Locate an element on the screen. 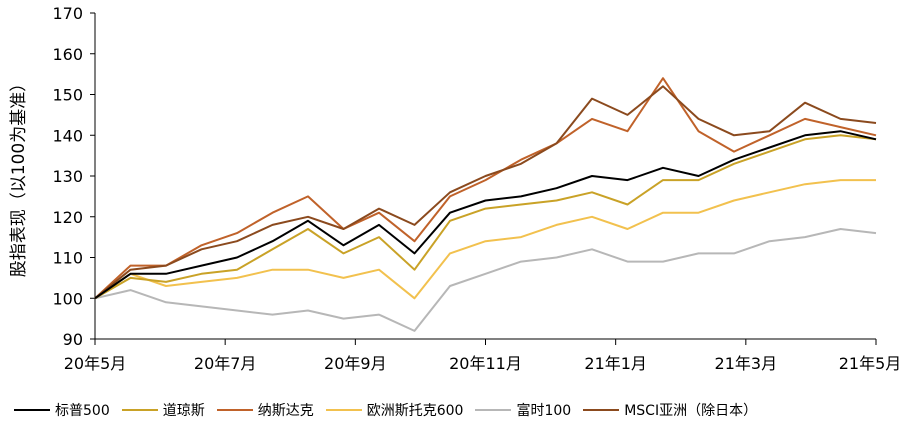 The image size is (912, 426). y-tick-label: 90 is located at coordinates (73, 339).